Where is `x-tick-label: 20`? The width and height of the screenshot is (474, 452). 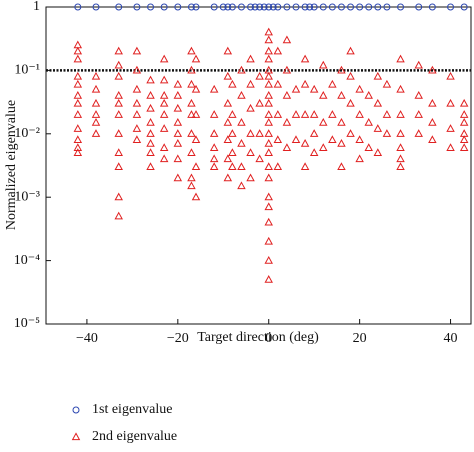
x-tick-label: 20 is located at coordinates (360, 338).